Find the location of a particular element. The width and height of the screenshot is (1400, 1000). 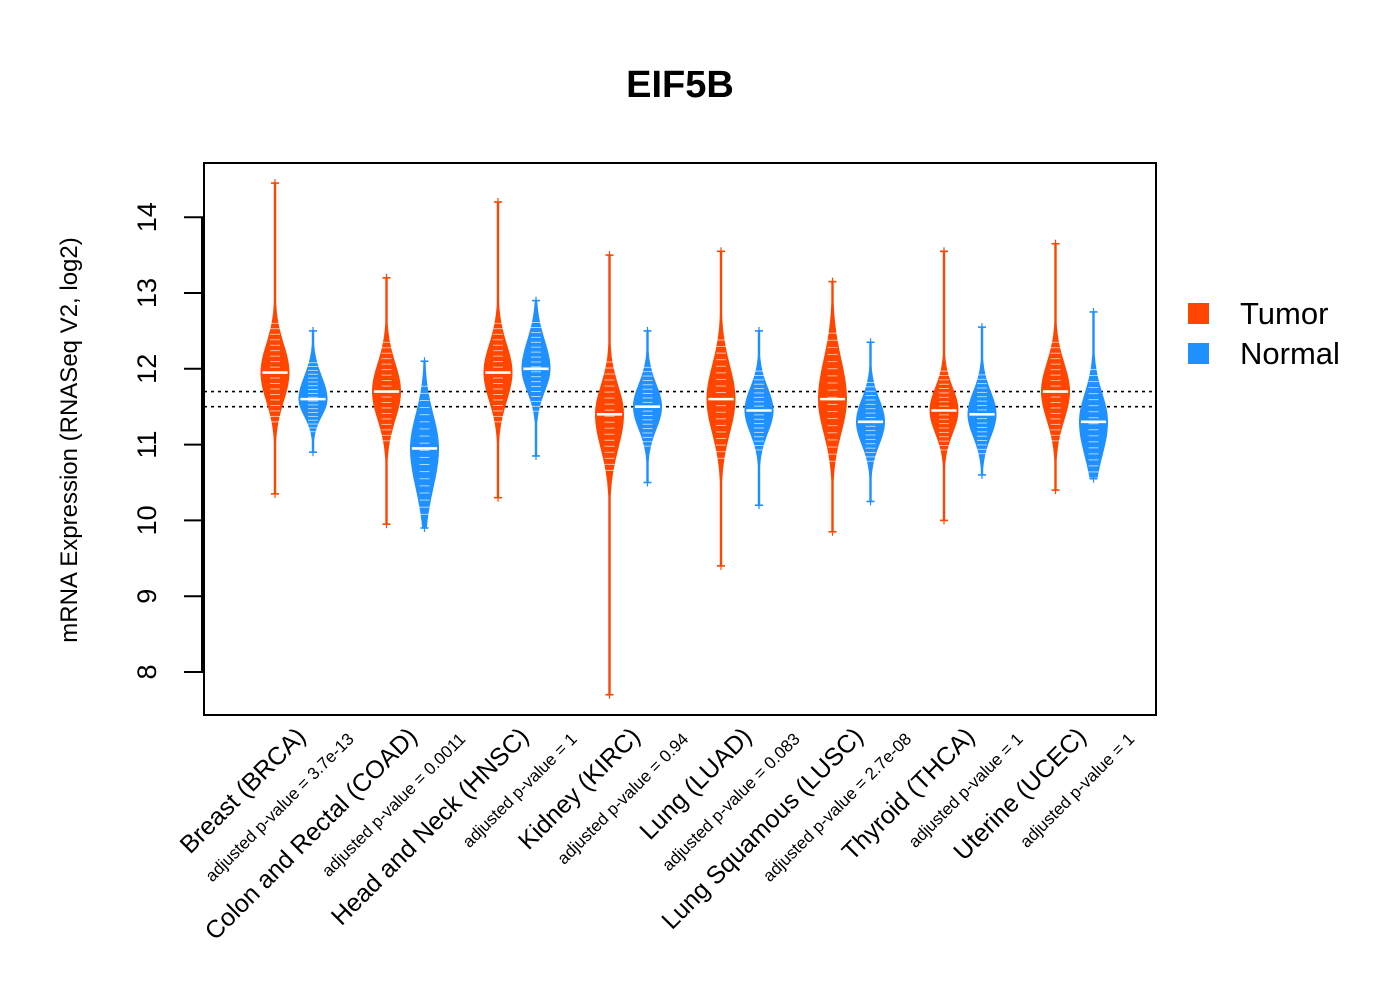

y-axis: 8 9 10 11 12 13 14 is located at coordinates (168, 441).